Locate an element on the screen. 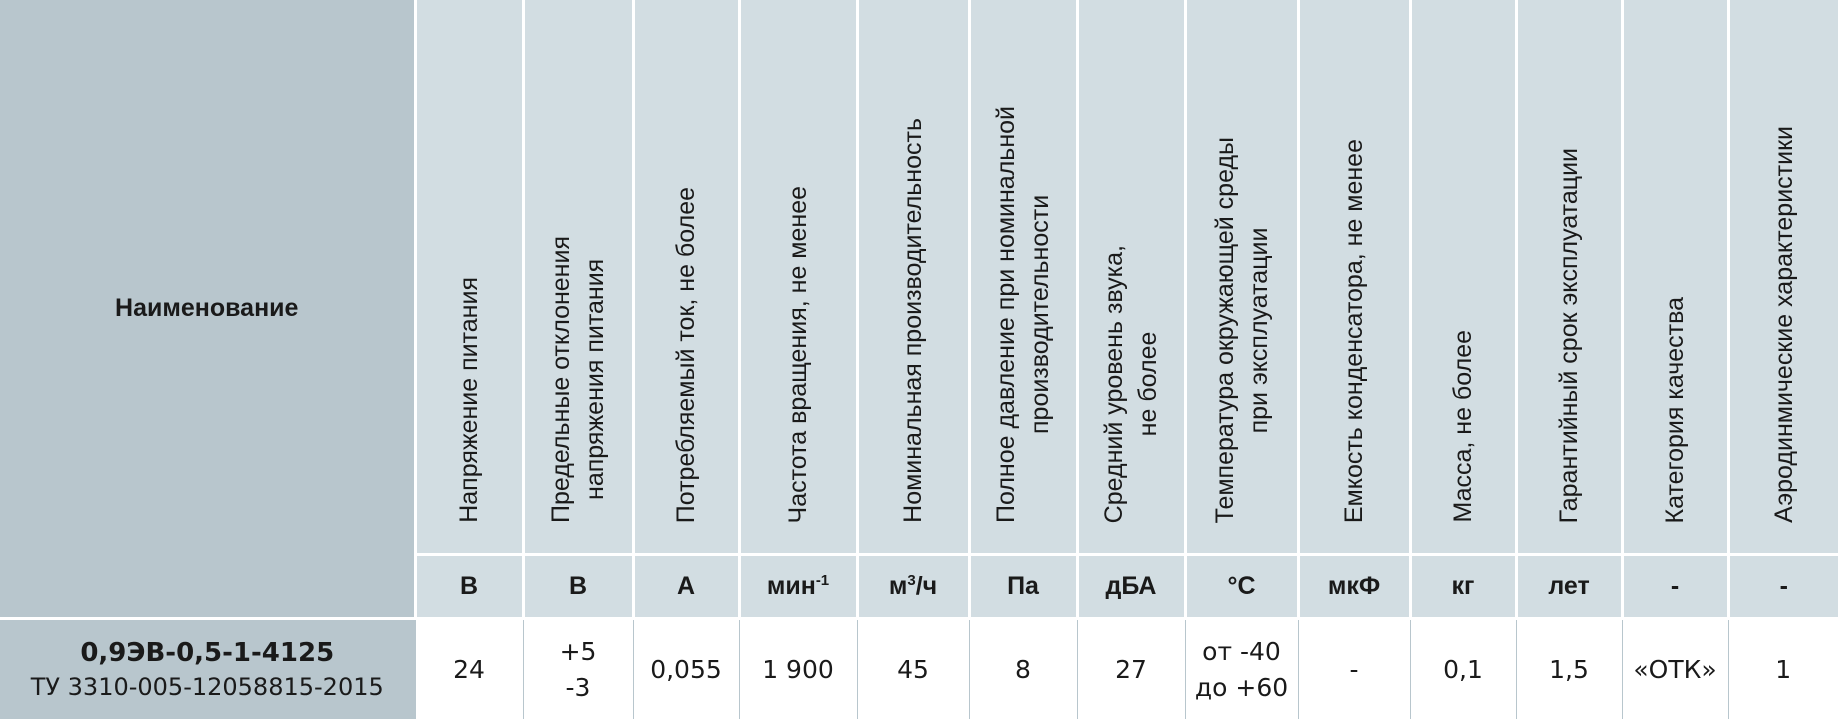  unit-cell: мин-1 is located at coordinates (797, 586).